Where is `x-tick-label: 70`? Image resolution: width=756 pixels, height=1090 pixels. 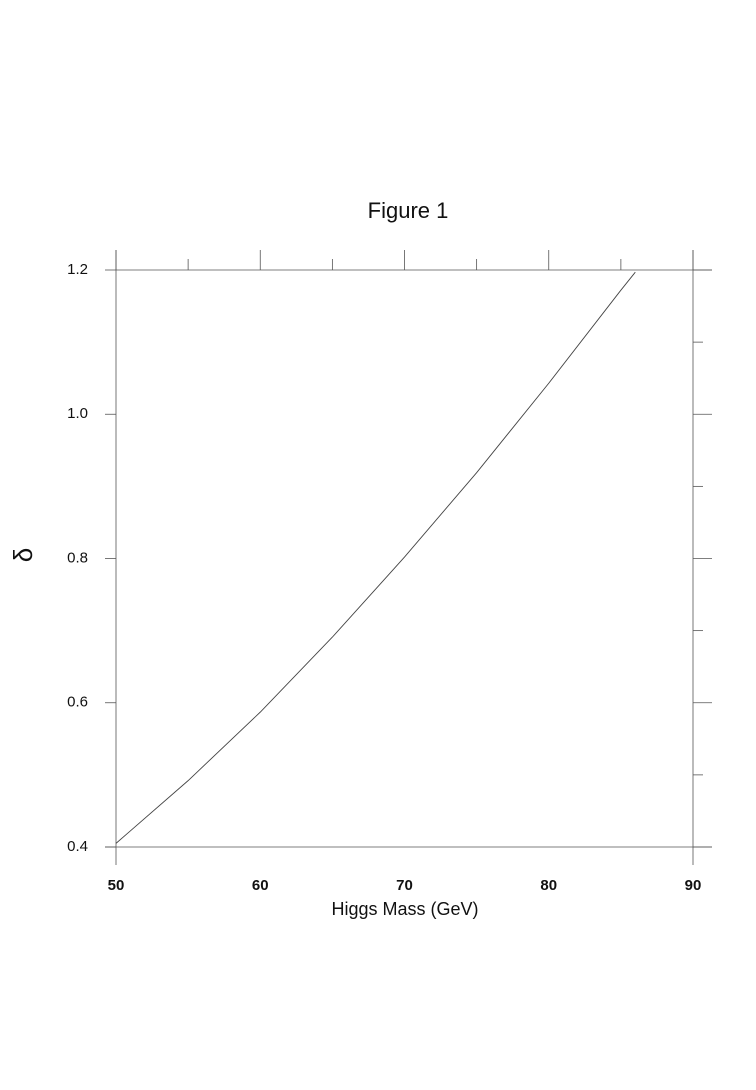 x-tick-label: 70 is located at coordinates (404, 885).